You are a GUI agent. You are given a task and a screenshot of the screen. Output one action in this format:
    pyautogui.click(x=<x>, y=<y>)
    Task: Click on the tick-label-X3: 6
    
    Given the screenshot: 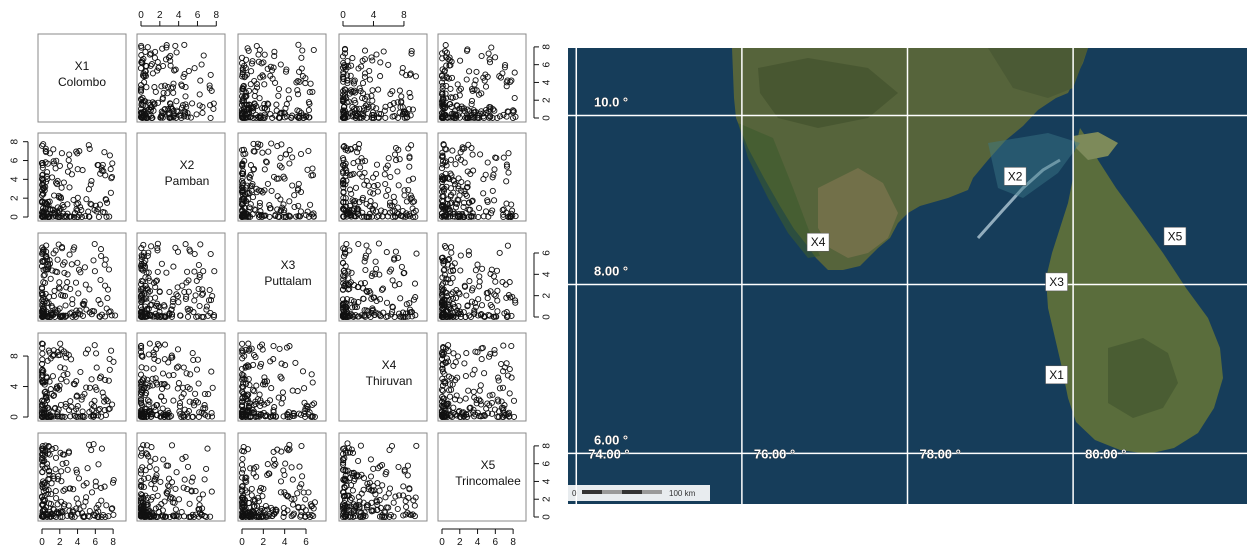 What is the action you would take?
    pyautogui.click(x=306, y=541)
    